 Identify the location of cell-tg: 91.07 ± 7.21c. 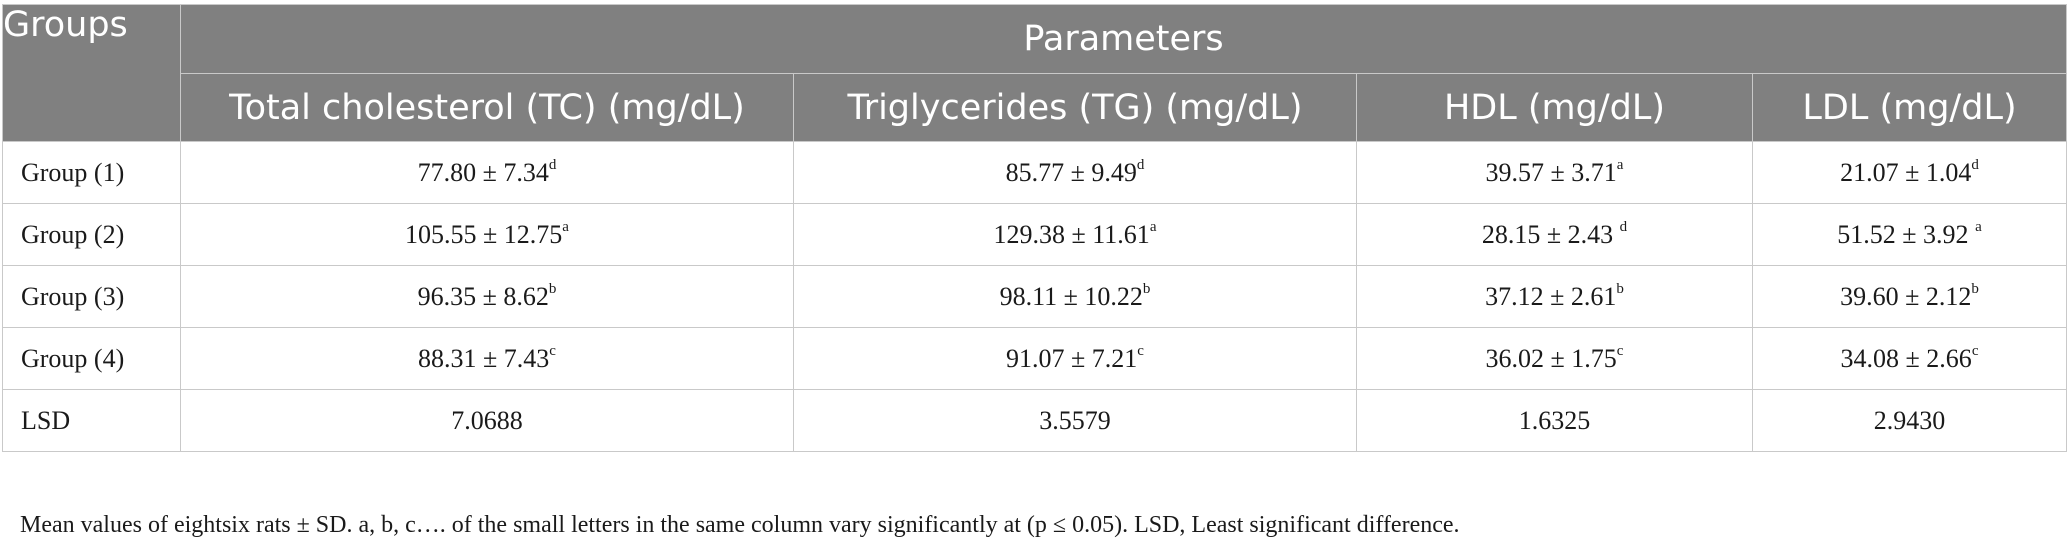
(1075, 358).